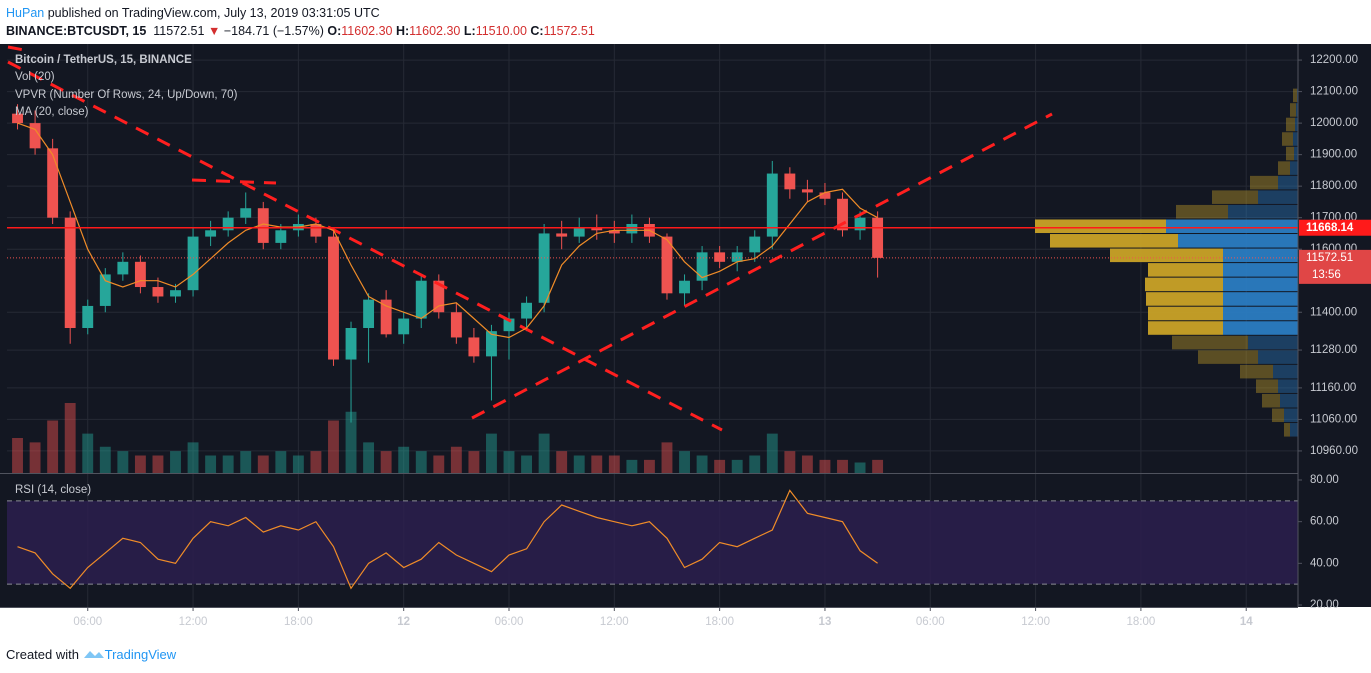 This screenshot has height=673, width=1371. What do you see at coordinates (501, 31) in the screenshot?
I see `ohlc-value: 11510.00` at bounding box center [501, 31].